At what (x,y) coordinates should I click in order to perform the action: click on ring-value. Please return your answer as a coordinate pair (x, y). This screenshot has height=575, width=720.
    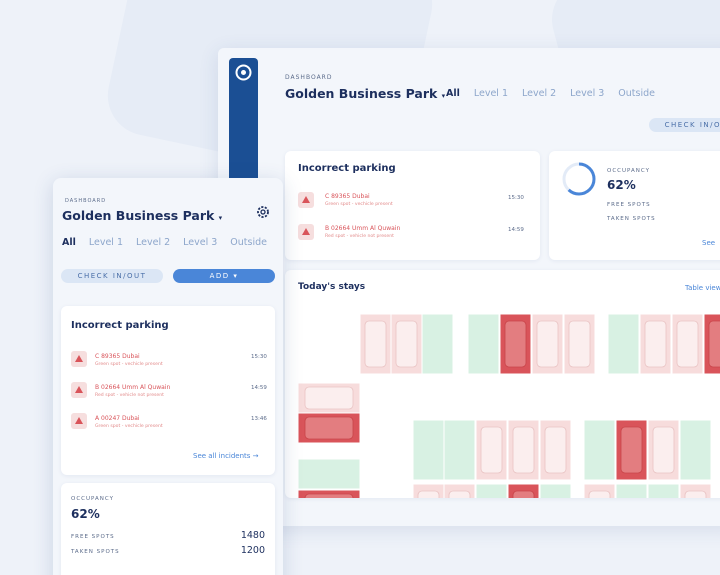
    Looking at the image, I should click on (579, 179).